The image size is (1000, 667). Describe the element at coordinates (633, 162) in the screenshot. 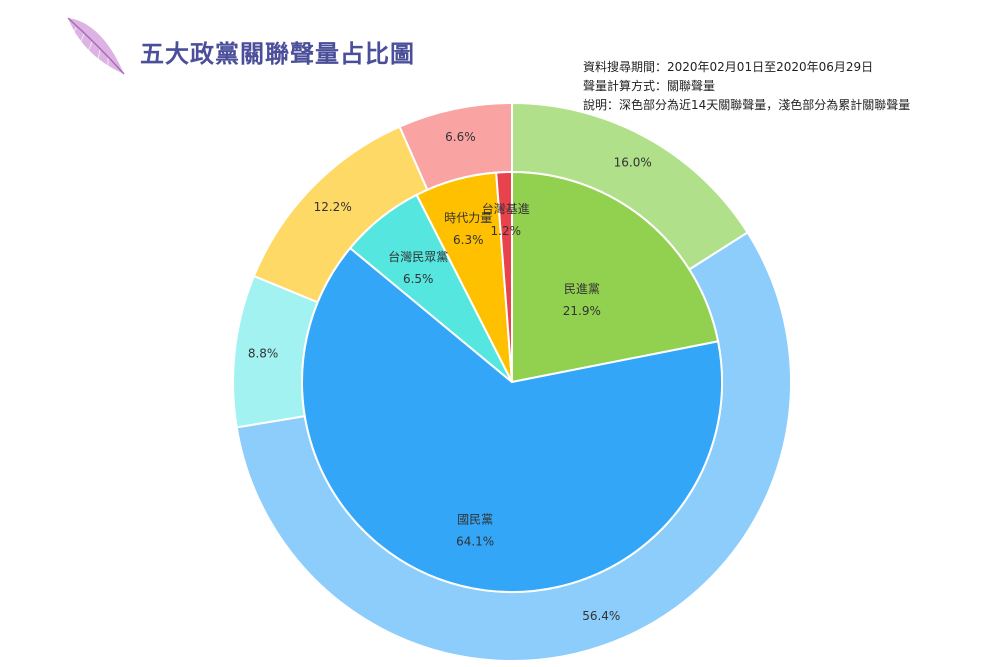

I see `outer-slice-label-0: 16.0%` at that location.